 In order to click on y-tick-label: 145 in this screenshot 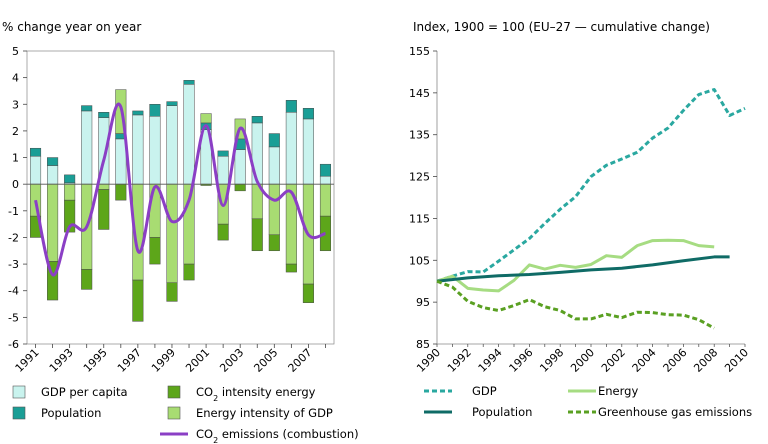, I will do `click(419, 93)`.